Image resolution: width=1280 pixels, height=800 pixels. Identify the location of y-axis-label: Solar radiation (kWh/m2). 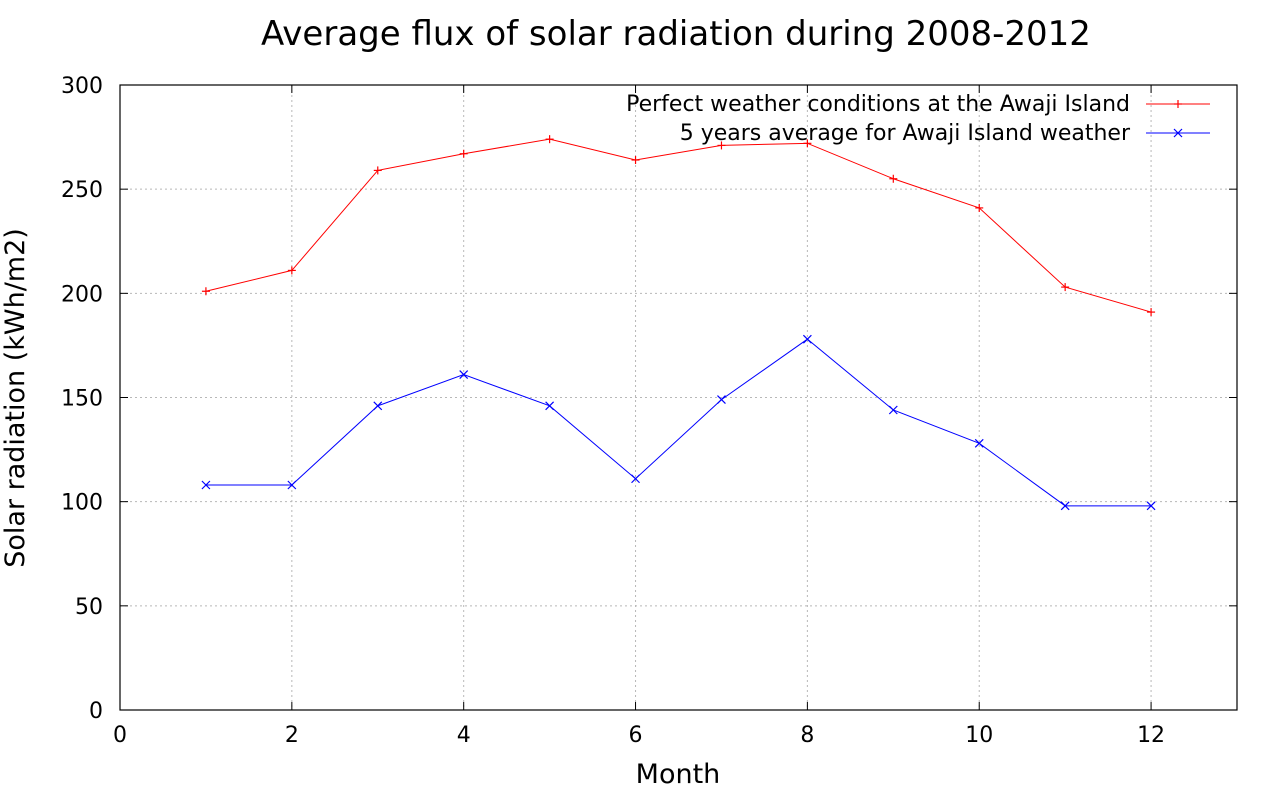
(15, 398).